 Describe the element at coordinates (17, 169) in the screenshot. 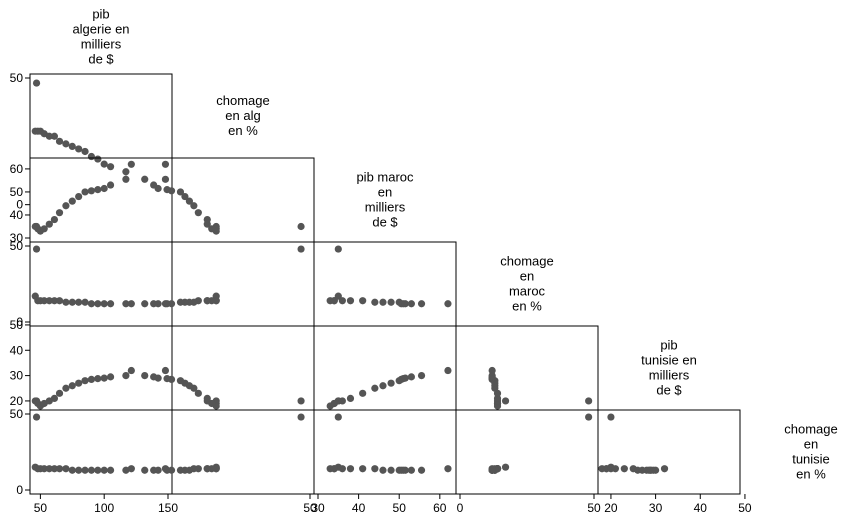

I see `y-tick-label-2-3: 60` at that location.